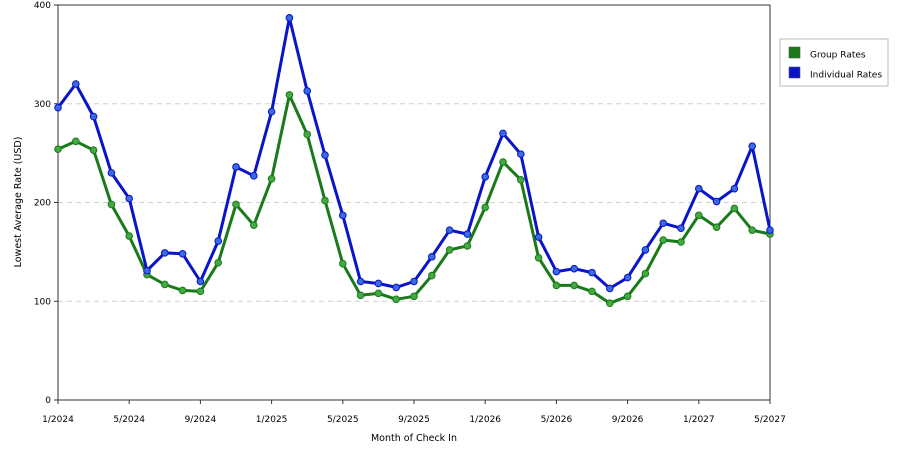 This screenshot has height=450, width=900. Describe the element at coordinates (42, 6) in the screenshot. I see `y-tick-label: 400` at that location.